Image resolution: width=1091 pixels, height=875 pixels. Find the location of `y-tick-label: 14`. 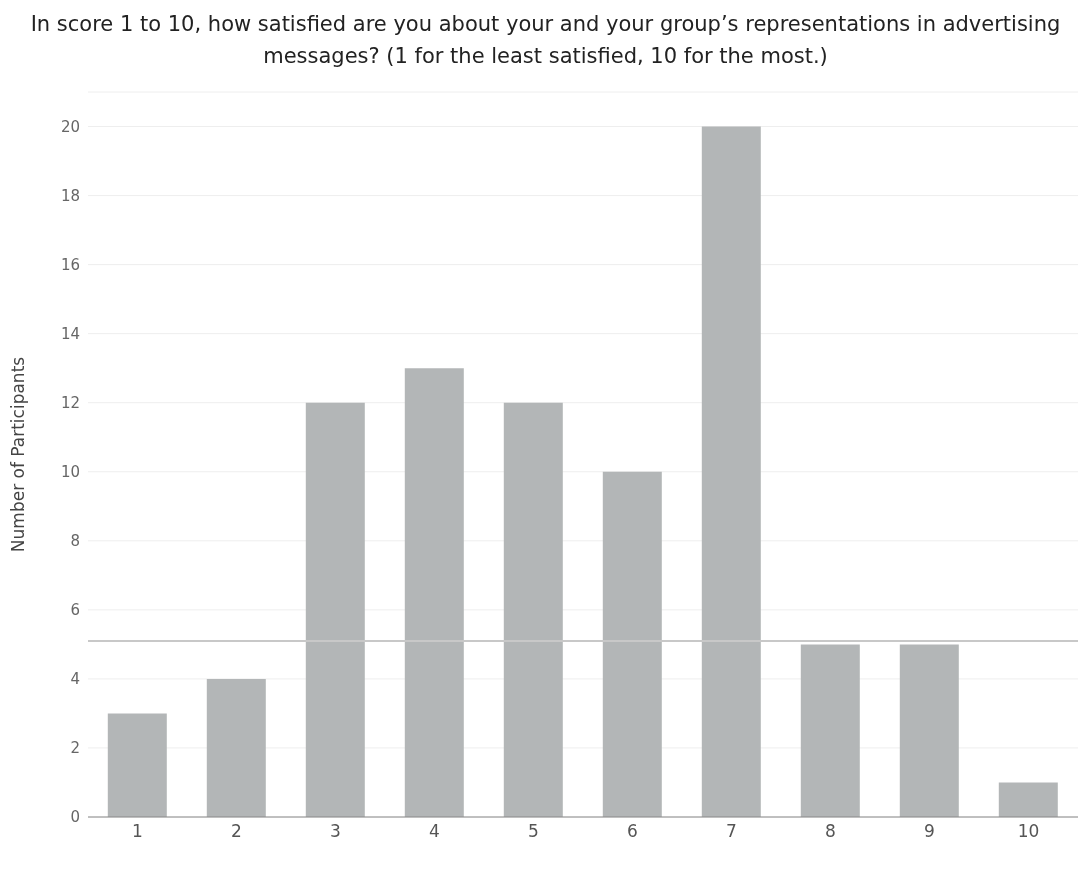

y-tick-label: 14 is located at coordinates (70, 333).